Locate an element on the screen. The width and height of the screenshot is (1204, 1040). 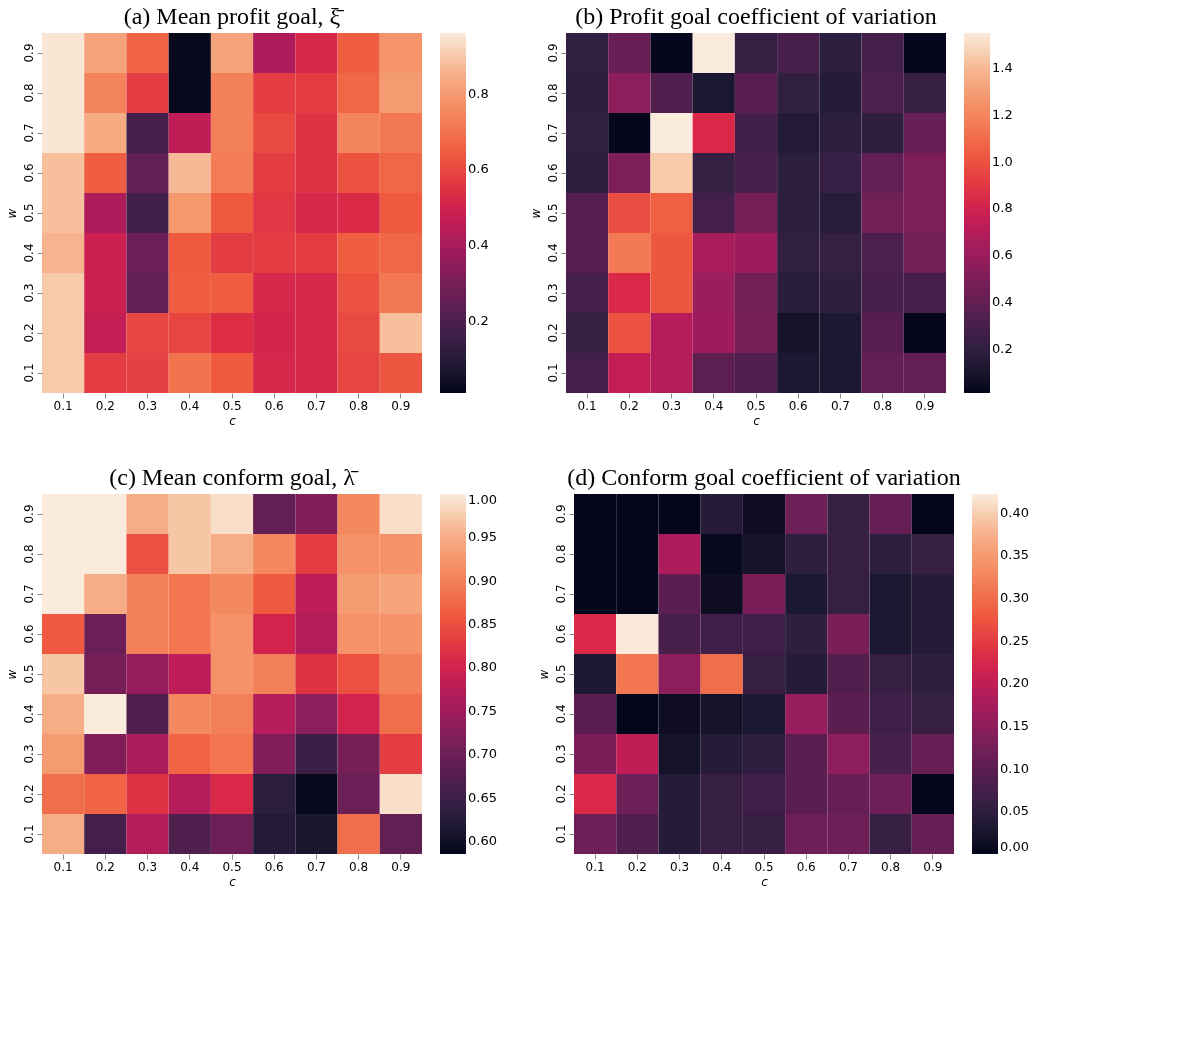
color-bar-label: 0.05 is located at coordinates (1014, 811).